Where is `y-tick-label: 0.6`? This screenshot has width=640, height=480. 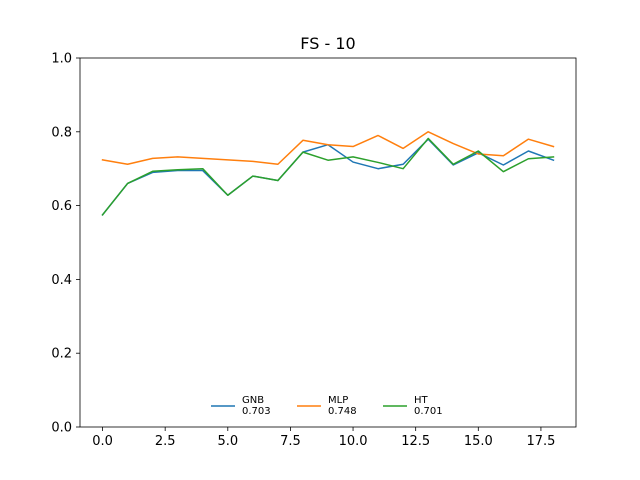
y-tick-label: 0.6 is located at coordinates (61, 206).